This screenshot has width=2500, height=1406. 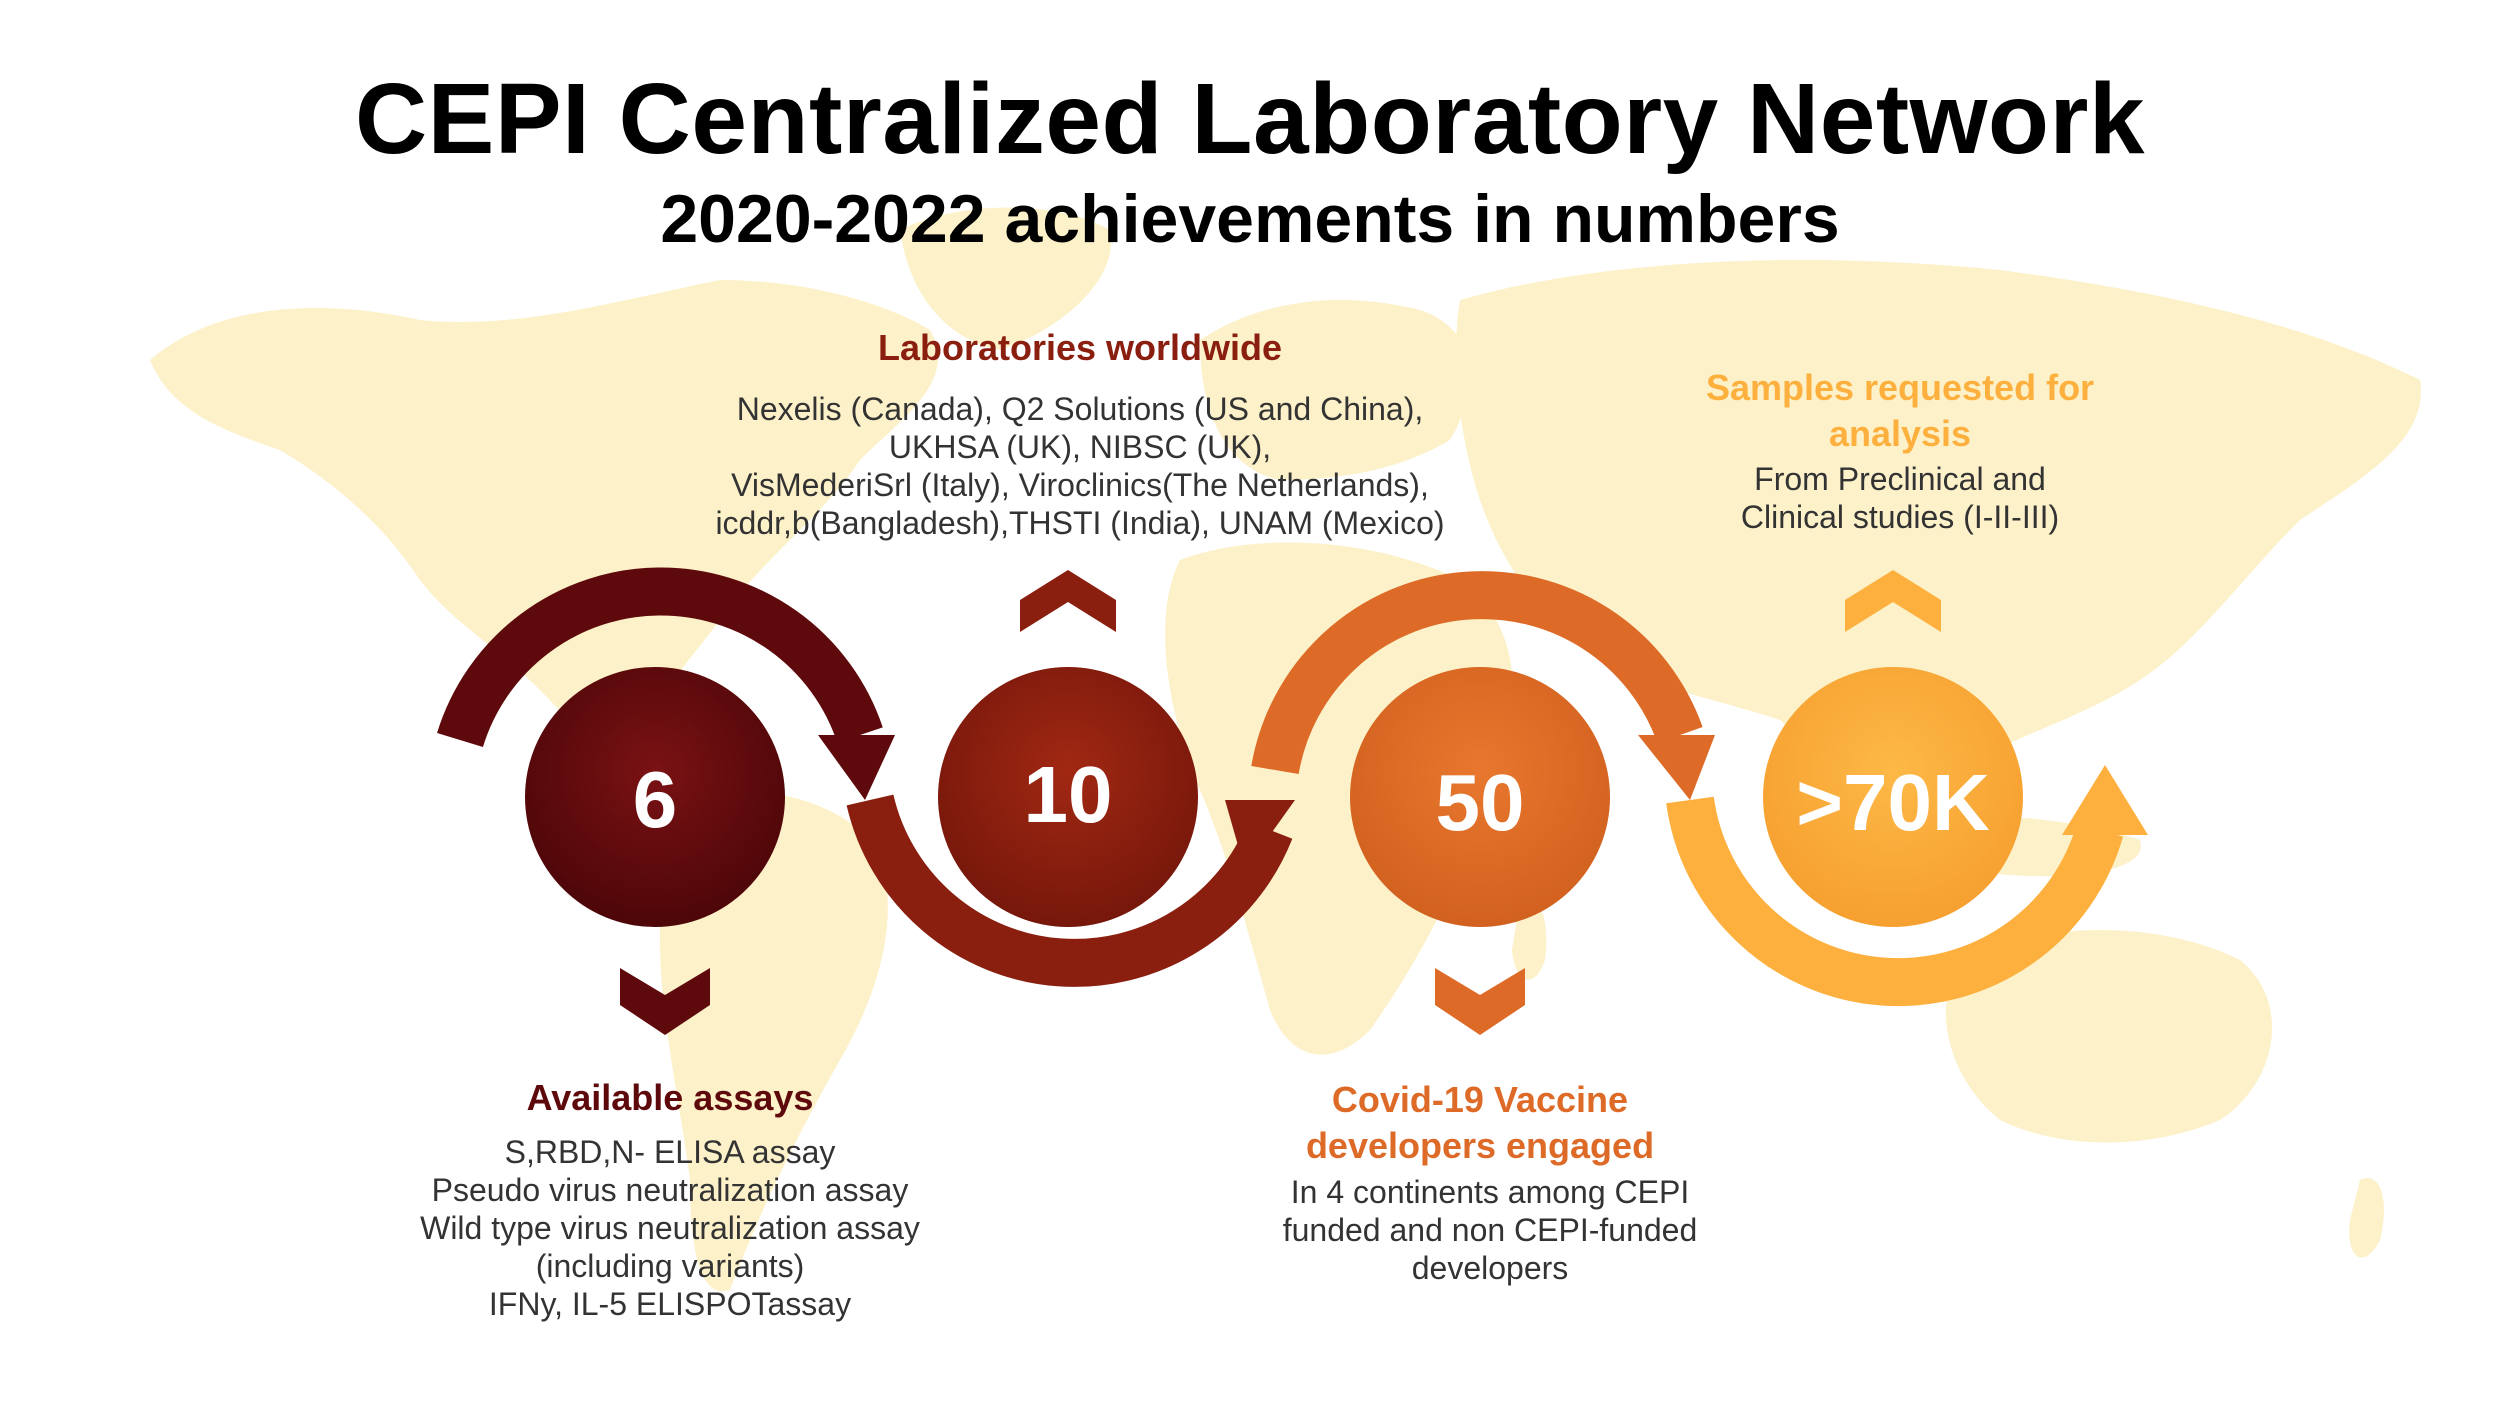 What do you see at coordinates (2366, 1218) in the screenshot?
I see `map-new-zealand` at bounding box center [2366, 1218].